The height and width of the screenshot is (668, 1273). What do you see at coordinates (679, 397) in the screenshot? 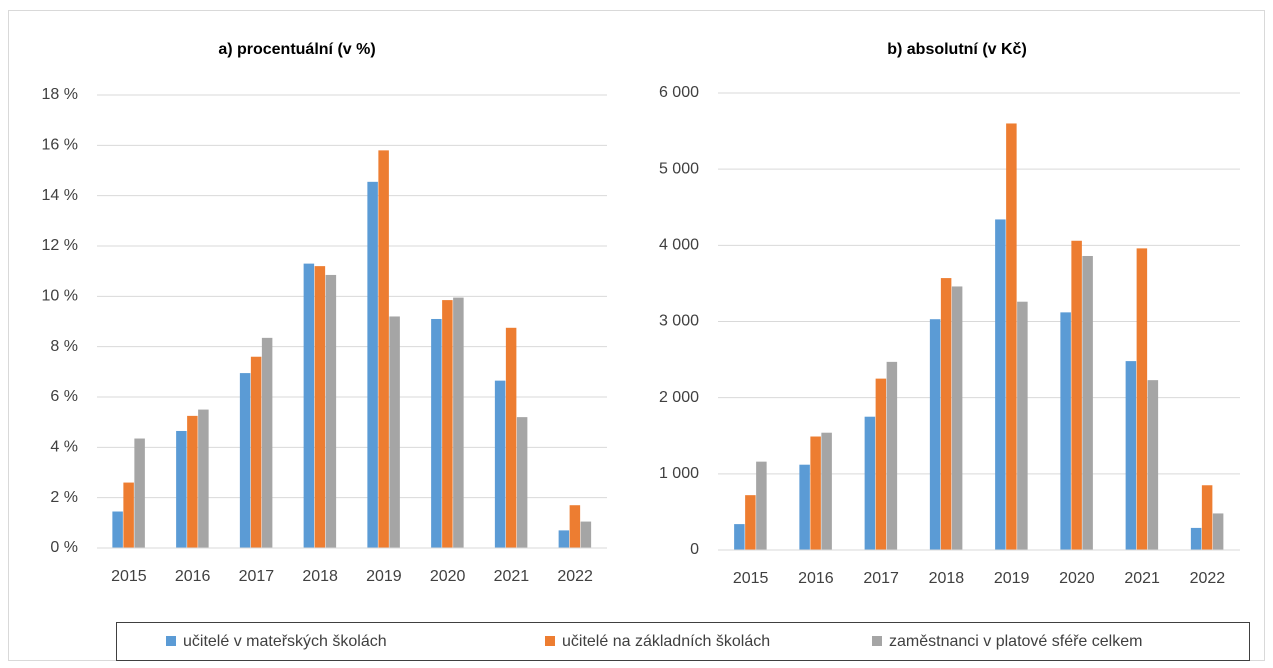
I see `y-tick-label: 2 000` at bounding box center [679, 397].